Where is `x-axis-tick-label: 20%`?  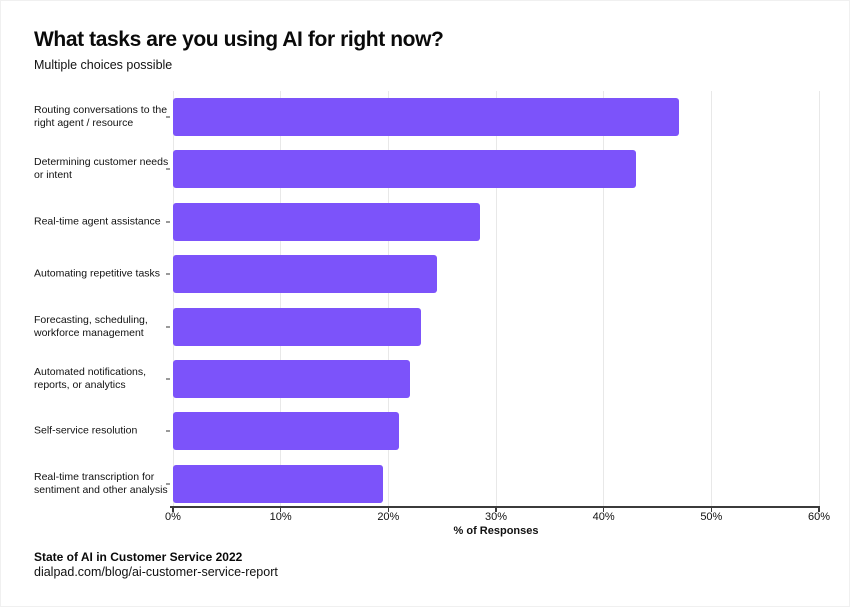 x-axis-tick-label: 20% is located at coordinates (388, 517).